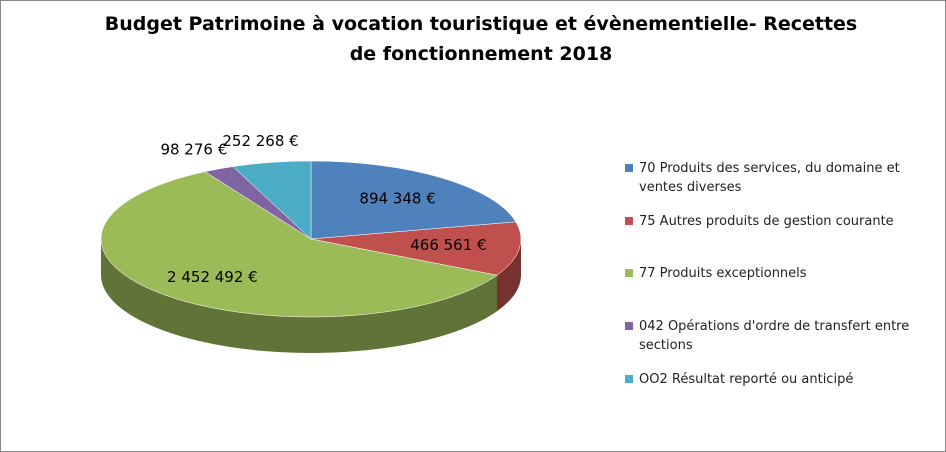 The image size is (946, 452). I want to click on legend-label: OO2 Résultat reporté ou anticipé, so click(746, 379).